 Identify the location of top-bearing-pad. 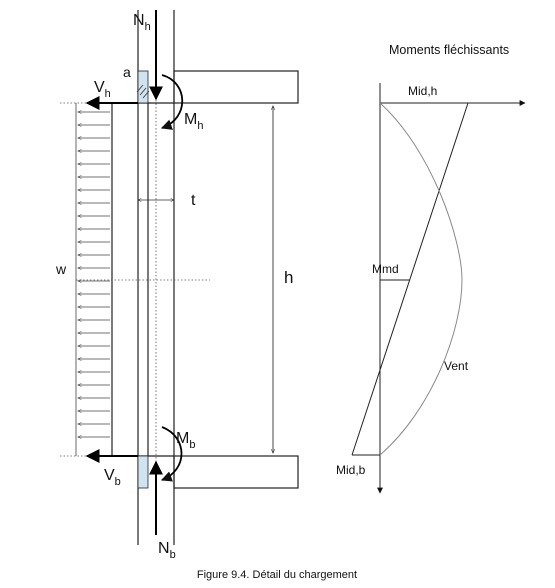
(143, 87).